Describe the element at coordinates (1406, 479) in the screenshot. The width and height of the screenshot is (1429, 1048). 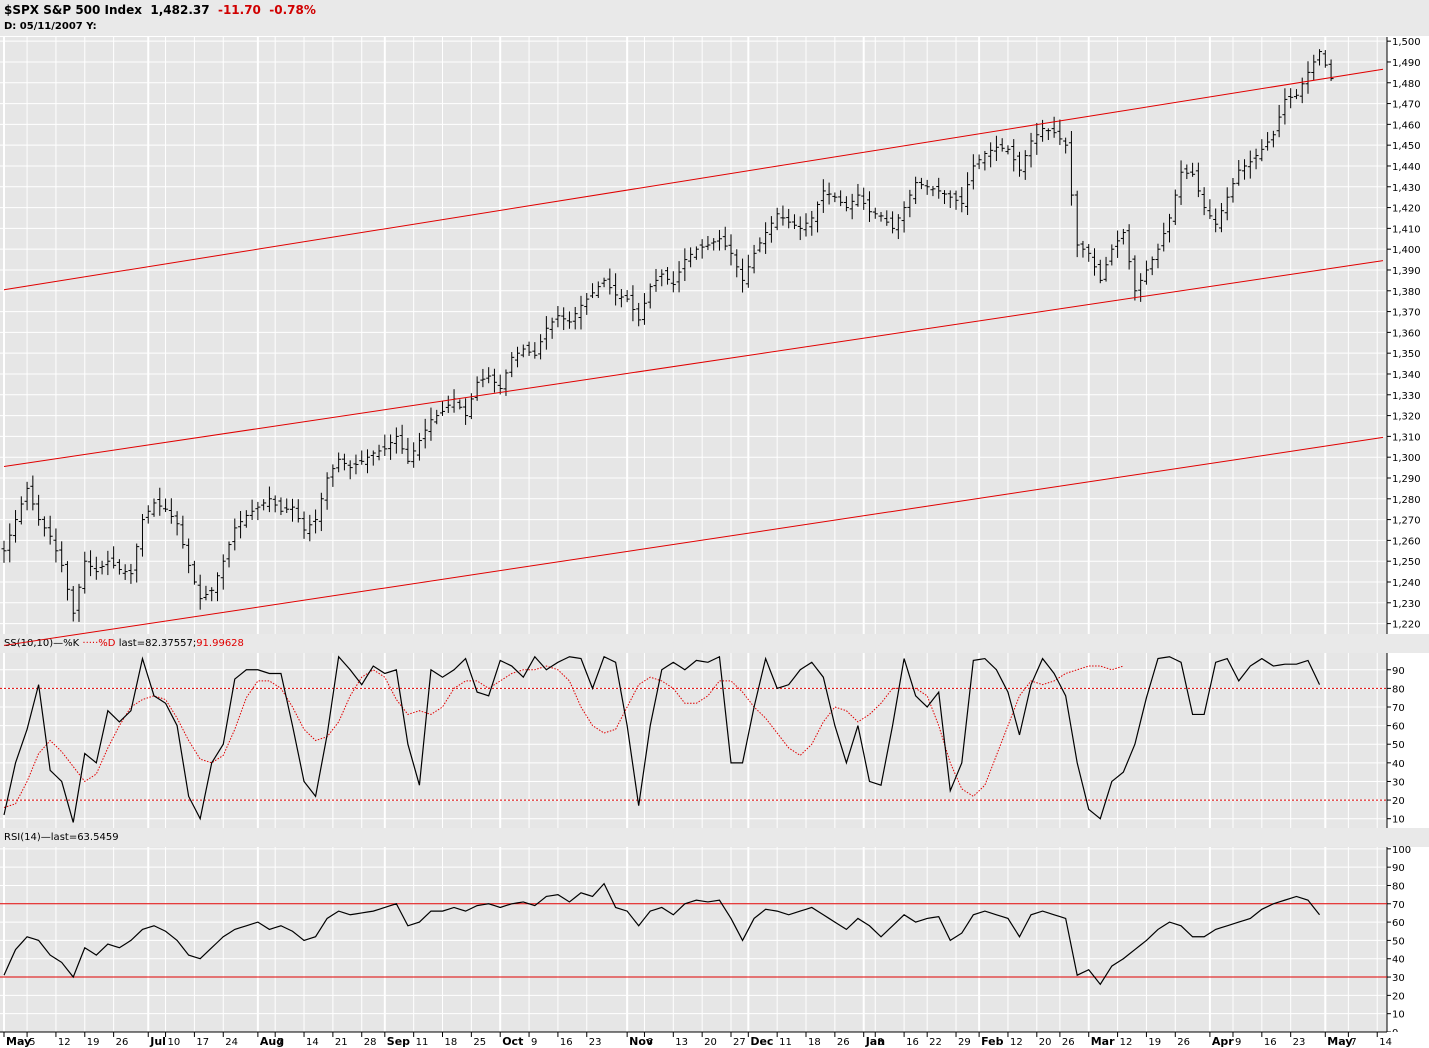
I see `price-tick-label: 1,290` at that location.